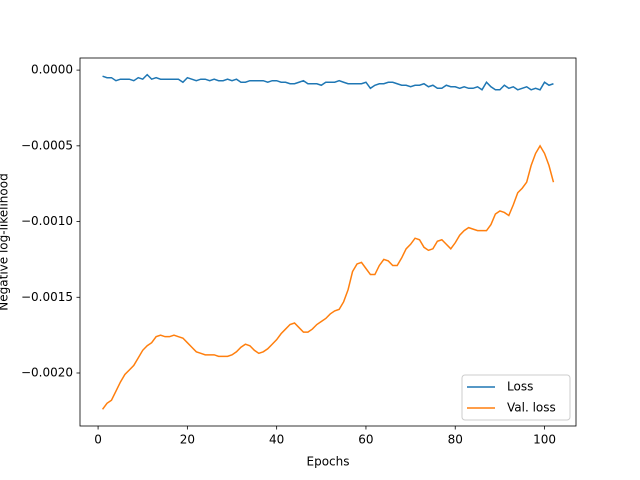 This screenshot has width=640, height=480. What do you see at coordinates (187, 440) in the screenshot?
I see `x-tick-label: 20` at bounding box center [187, 440].